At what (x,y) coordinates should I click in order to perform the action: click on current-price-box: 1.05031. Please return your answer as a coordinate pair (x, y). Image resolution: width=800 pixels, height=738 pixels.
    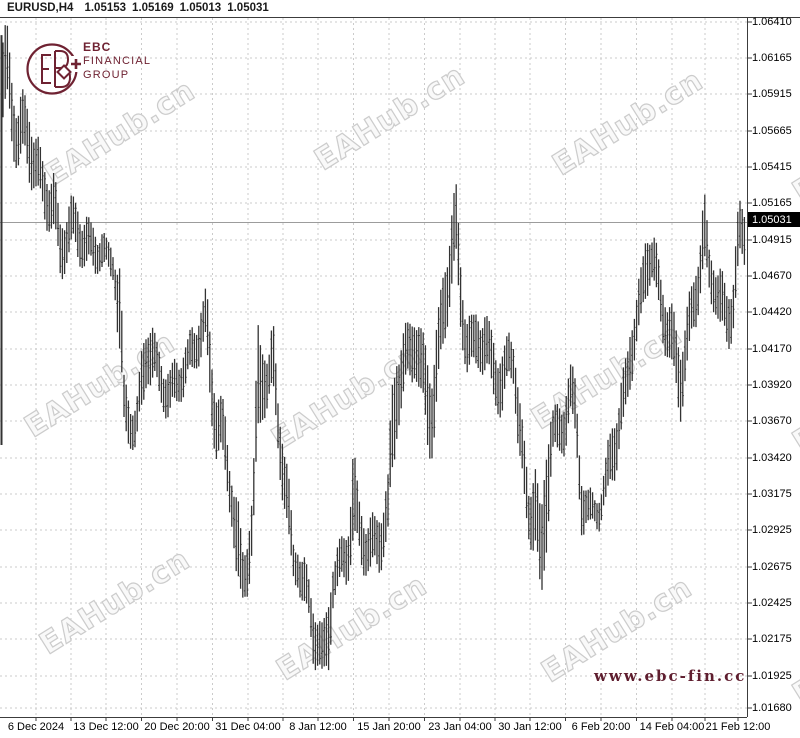
    Looking at the image, I should click on (774, 219).